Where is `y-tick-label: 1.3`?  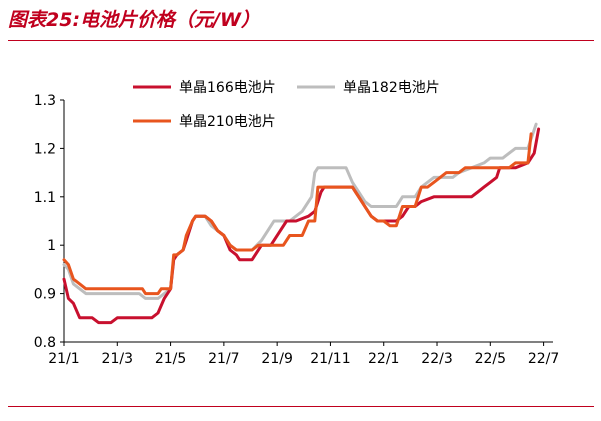
y-tick-label: 1.3 is located at coordinates (45, 101).